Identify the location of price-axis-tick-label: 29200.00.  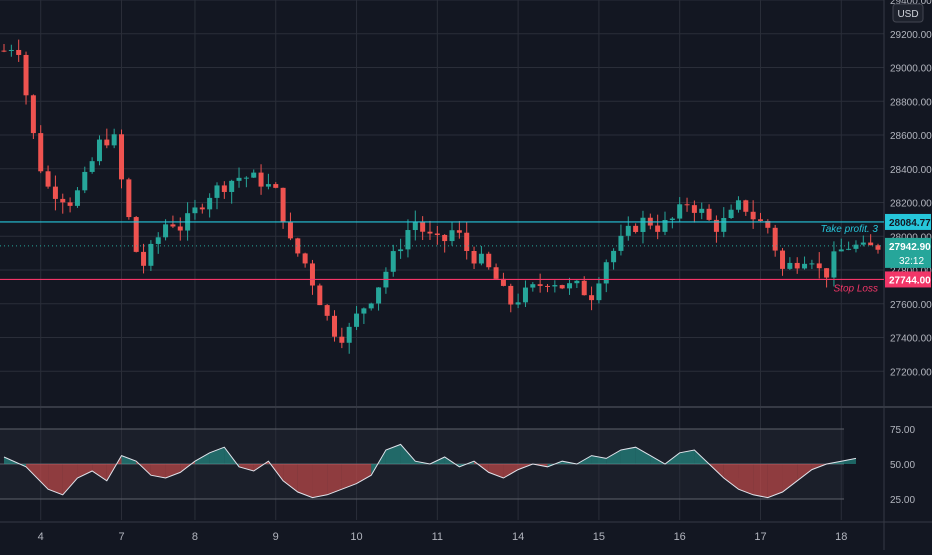
(911, 35).